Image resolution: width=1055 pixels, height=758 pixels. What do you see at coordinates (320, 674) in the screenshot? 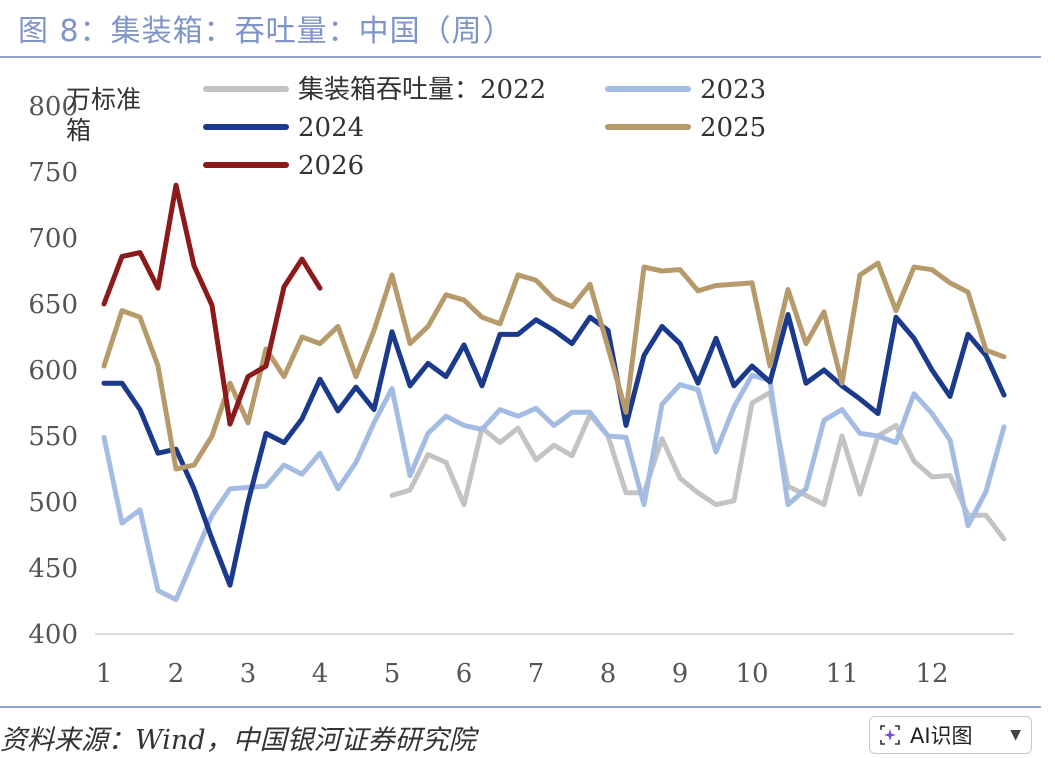
I see `x-tick-label: 4` at bounding box center [320, 674].